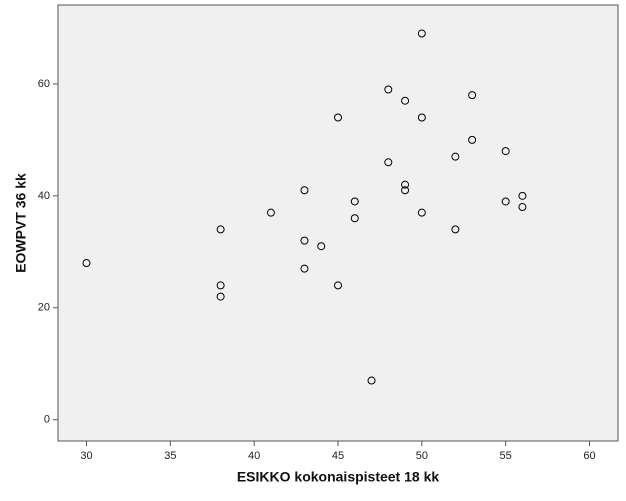  I want to click on y-tick-label: 0, so click(47, 420).